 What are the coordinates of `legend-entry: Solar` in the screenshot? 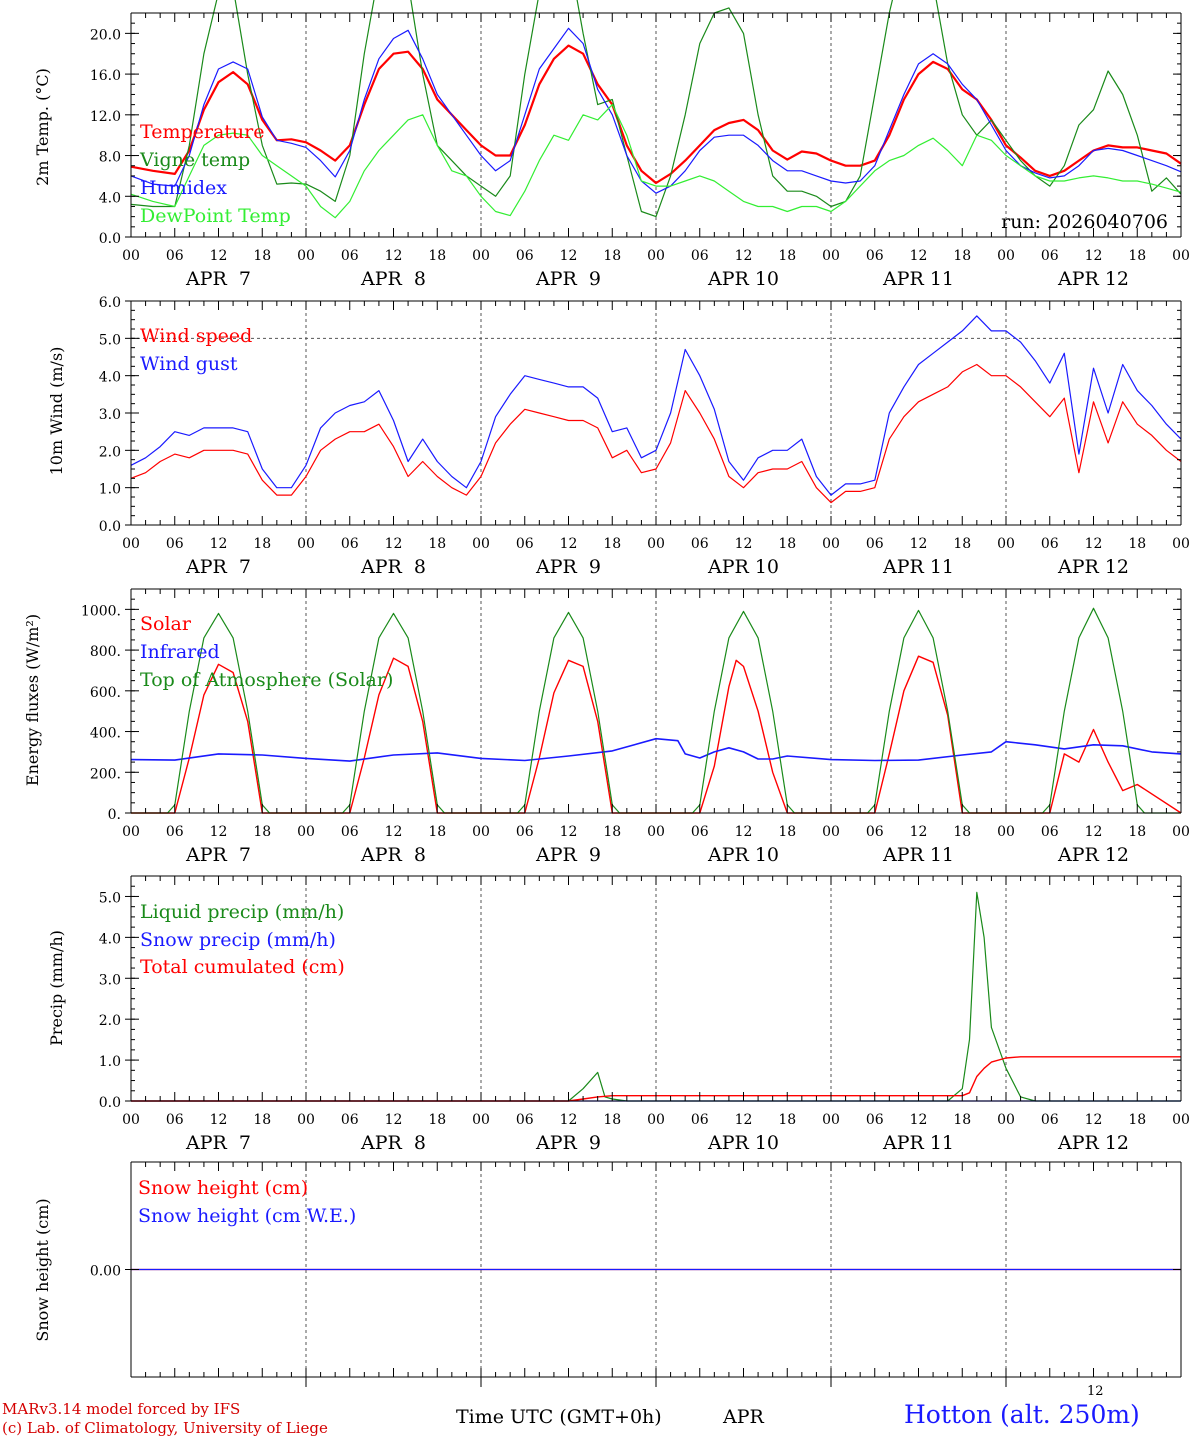 It's located at (166, 624).